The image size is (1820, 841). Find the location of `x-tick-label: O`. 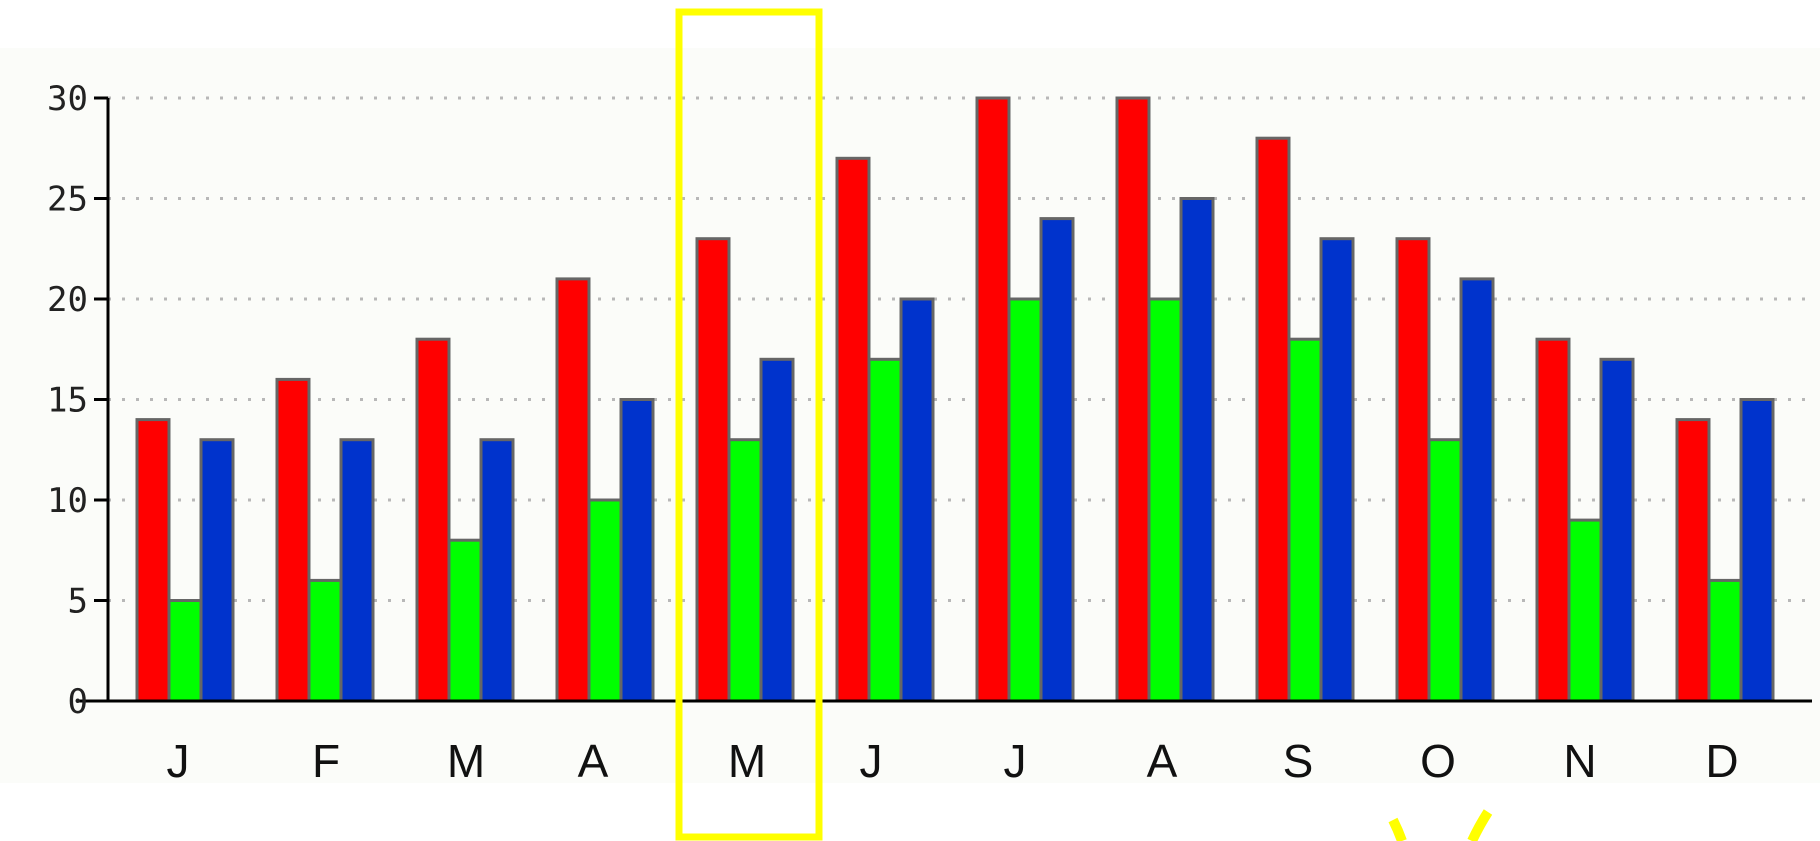

x-tick-label: O is located at coordinates (1438, 761).